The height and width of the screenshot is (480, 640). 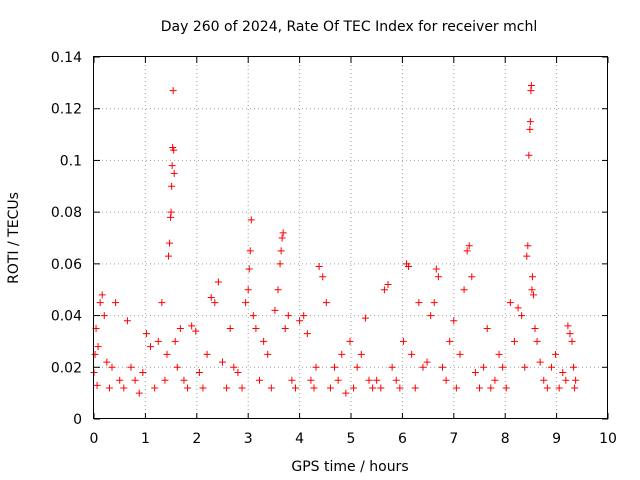 What do you see at coordinates (248, 439) in the screenshot?
I see `x-tick-label: 3` at bounding box center [248, 439].